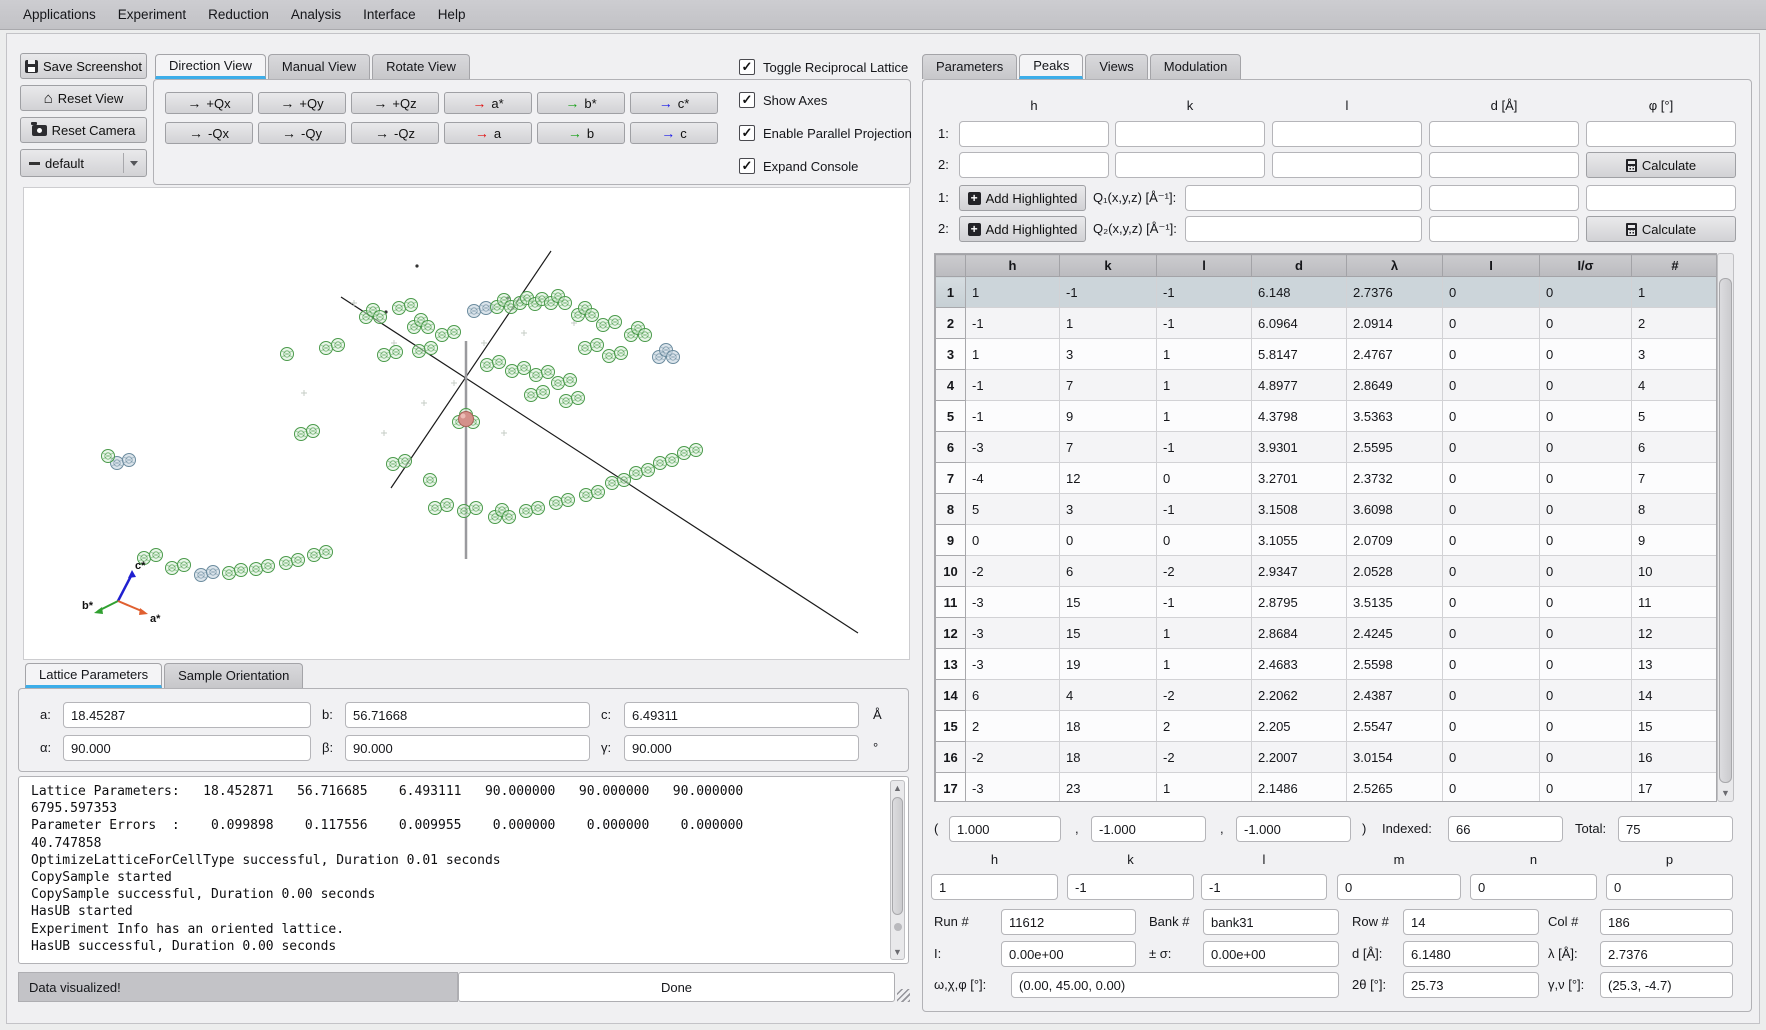  What do you see at coordinates (152, 14) in the screenshot?
I see `menu-item-experiment: Experiment` at bounding box center [152, 14].